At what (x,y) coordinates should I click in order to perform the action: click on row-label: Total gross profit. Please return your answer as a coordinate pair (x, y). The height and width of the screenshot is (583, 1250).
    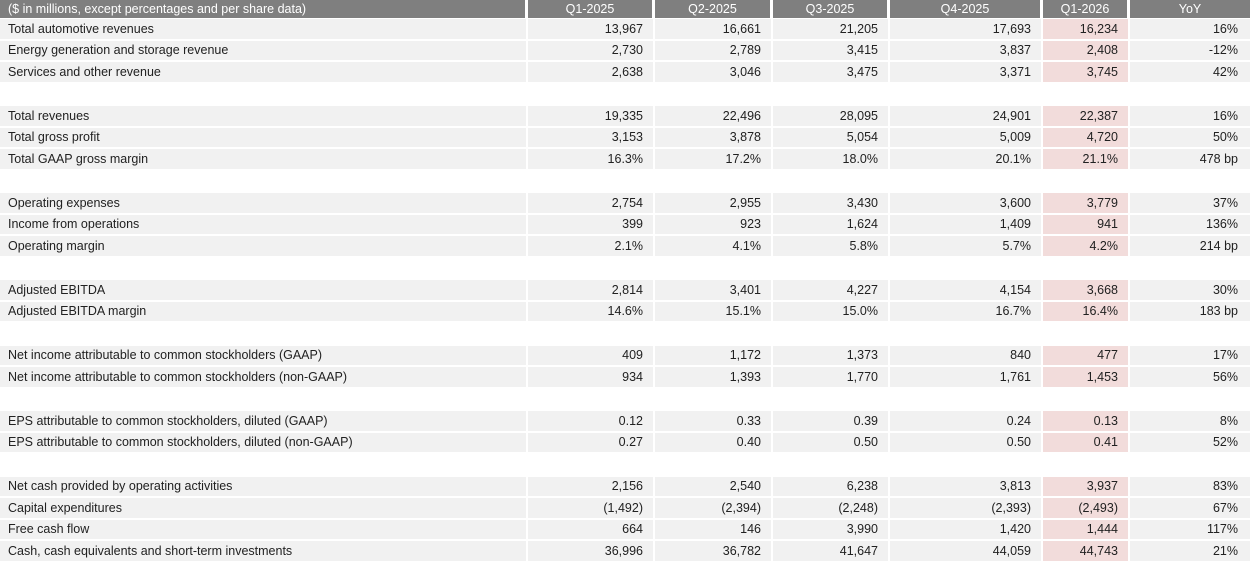
    Looking at the image, I should click on (264, 138).